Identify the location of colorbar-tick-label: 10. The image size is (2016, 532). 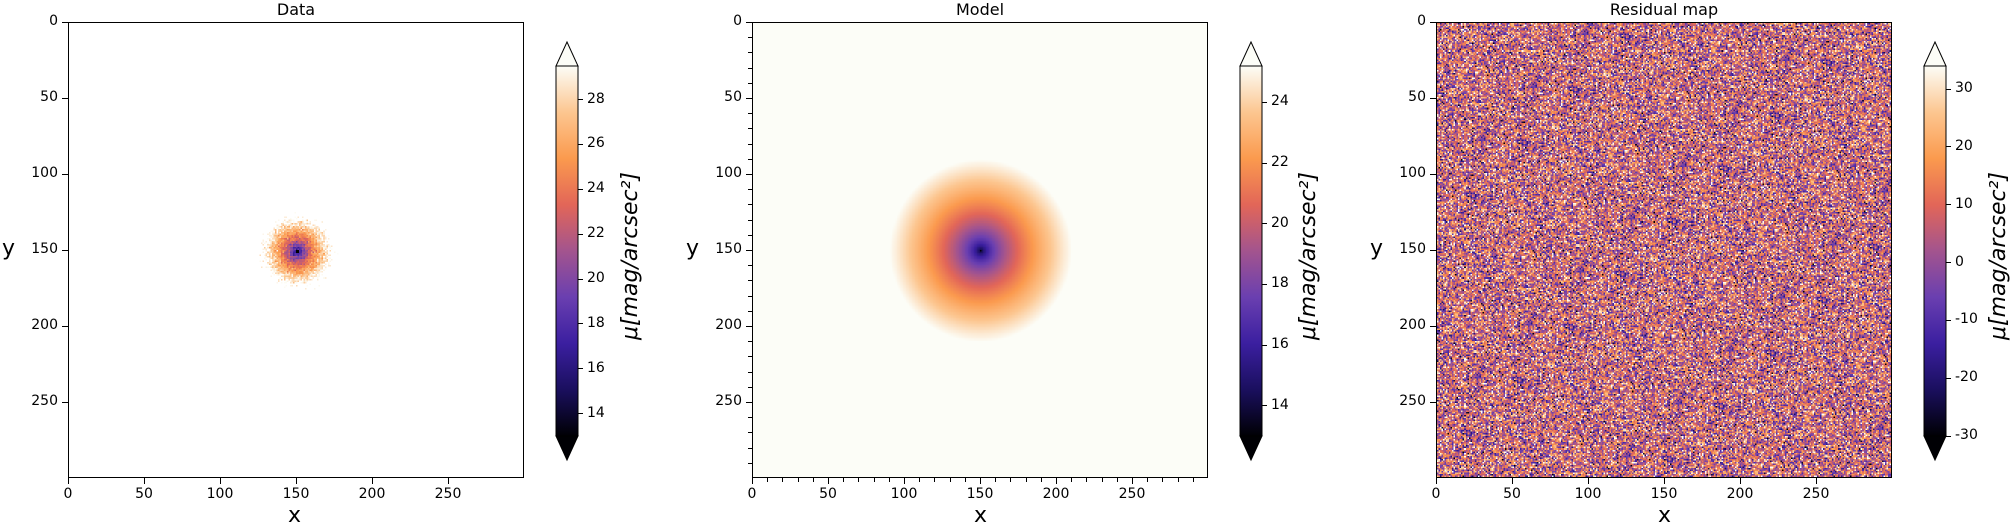
(1964, 203).